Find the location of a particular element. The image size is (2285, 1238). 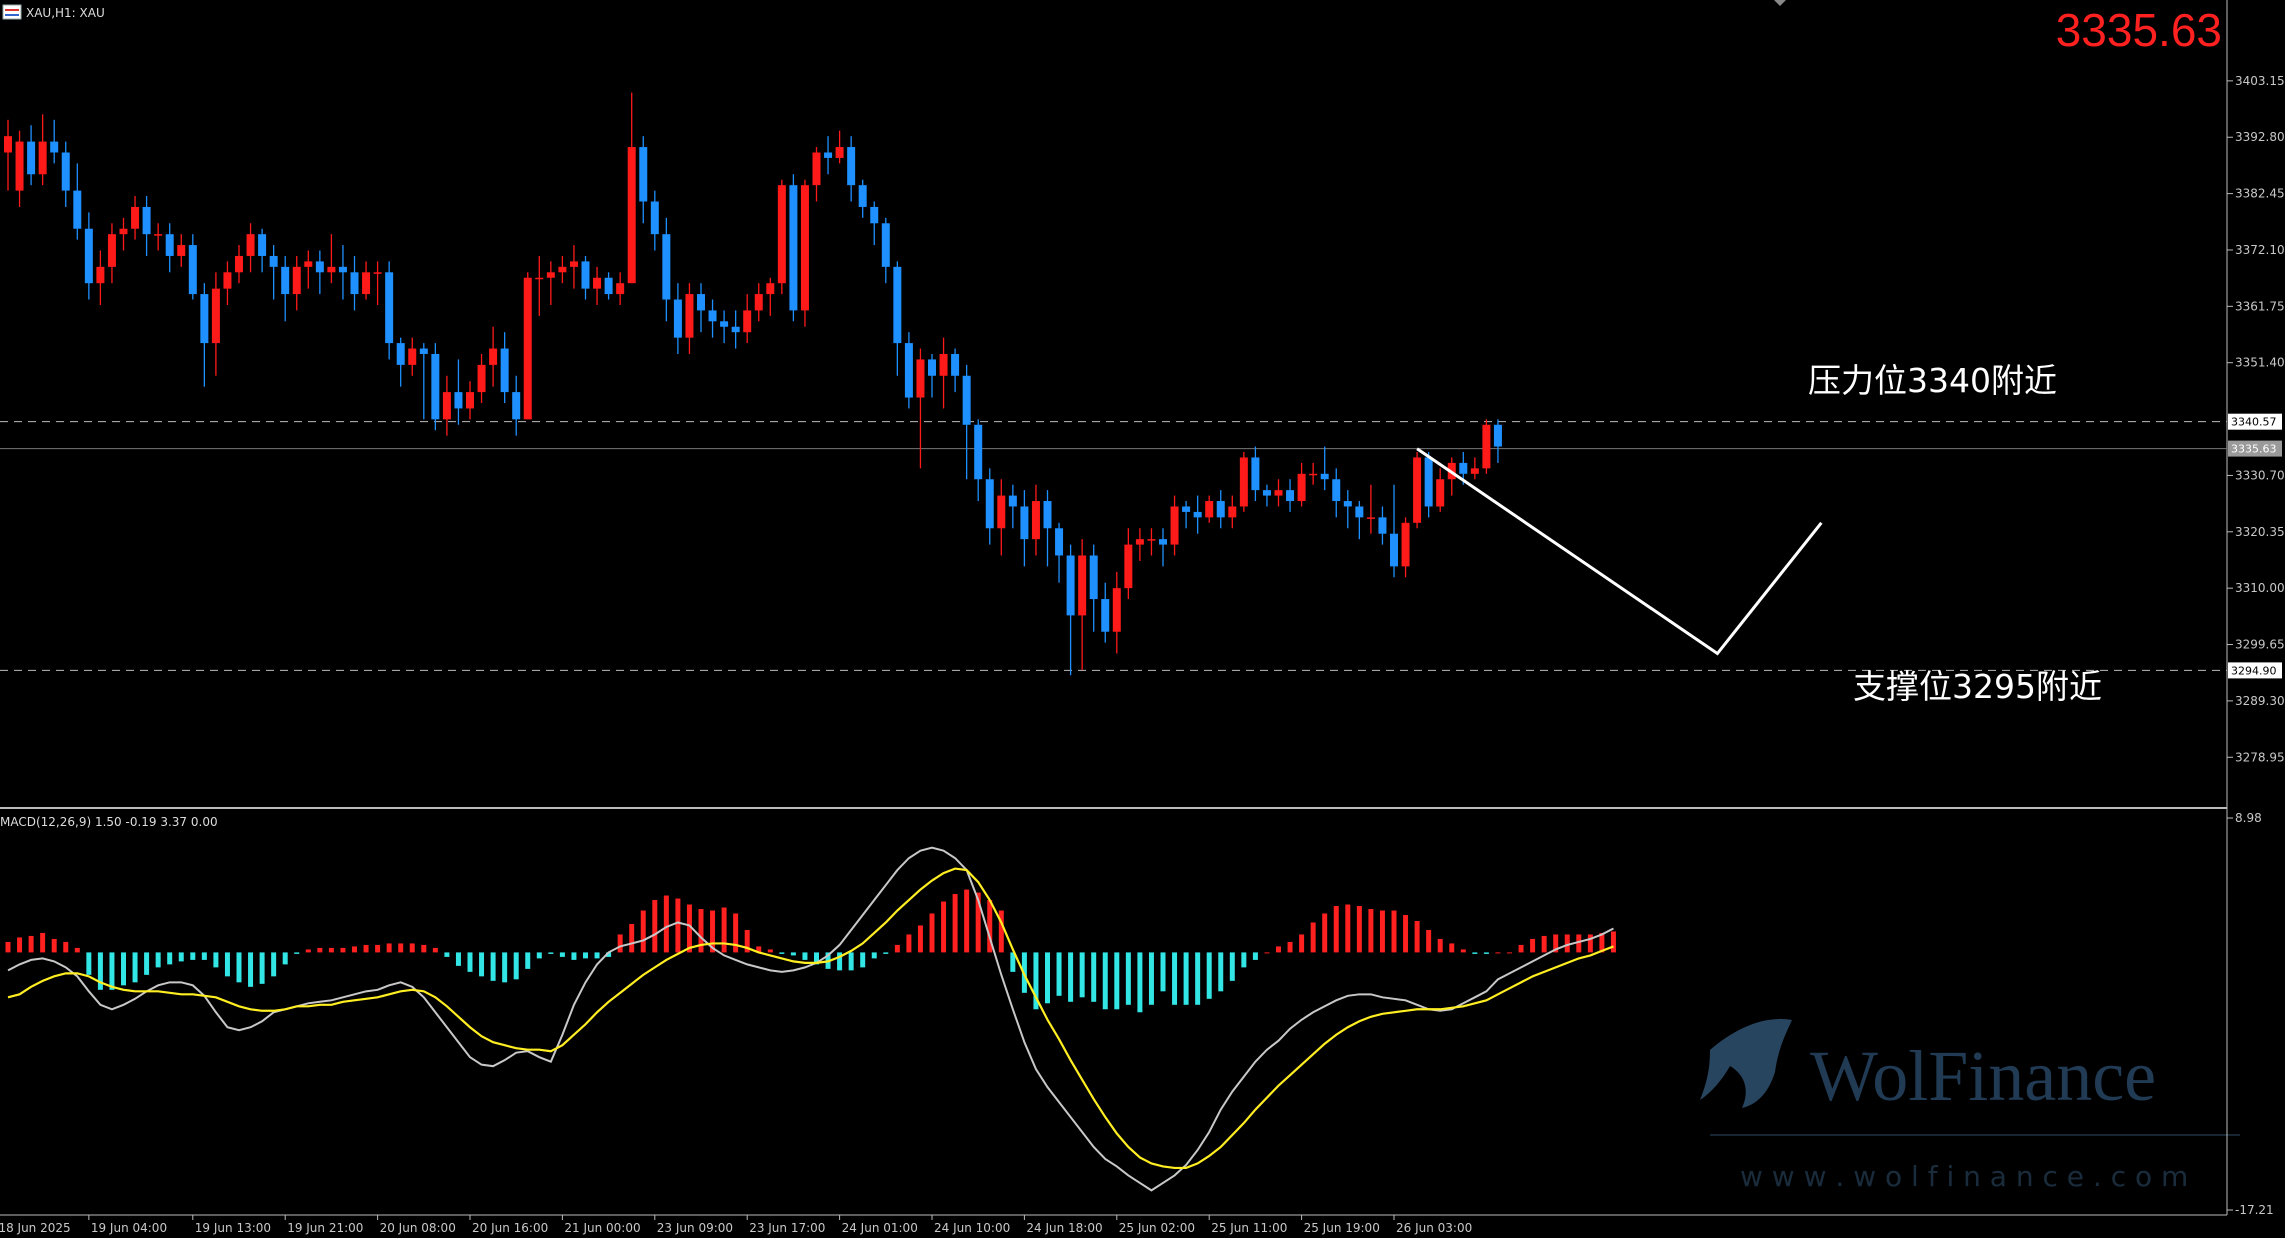

time-tick-label: 26 Jun 03:00 is located at coordinates (1434, 1228).